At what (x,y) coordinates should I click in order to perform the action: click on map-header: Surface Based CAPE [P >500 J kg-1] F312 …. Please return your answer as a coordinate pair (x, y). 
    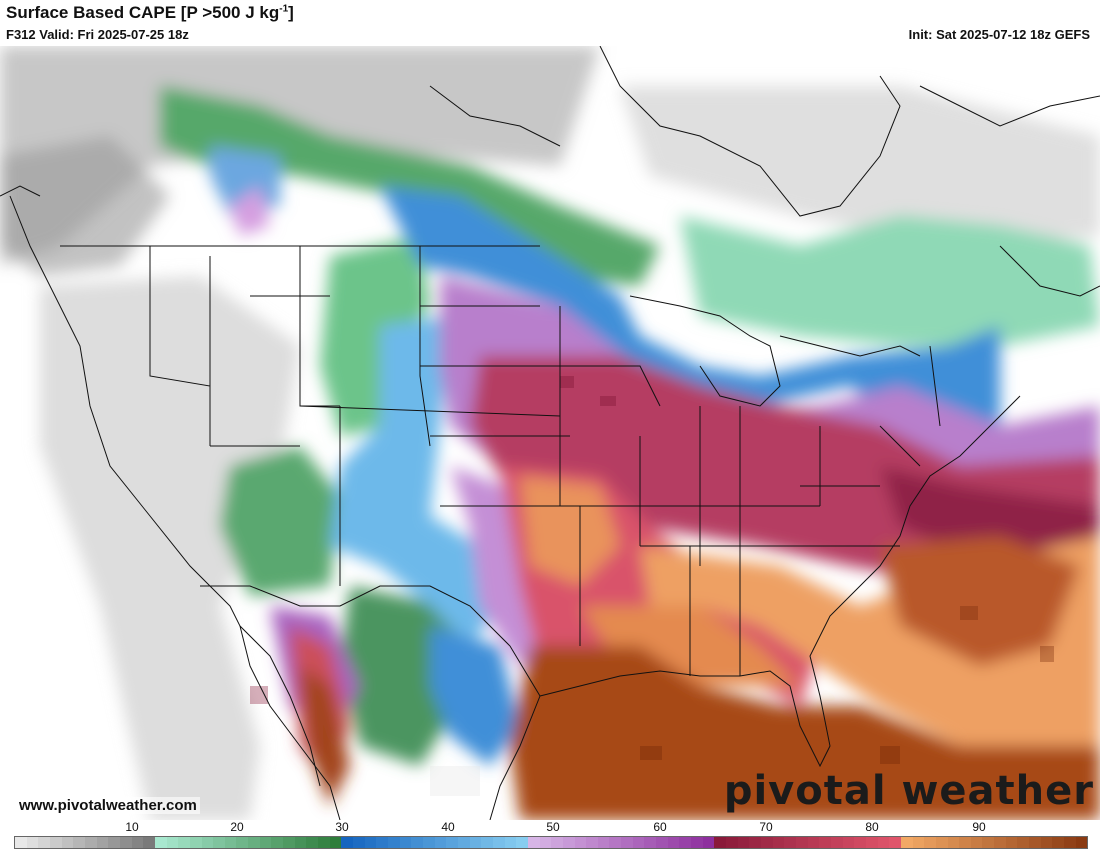
    Looking at the image, I should click on (550, 23).